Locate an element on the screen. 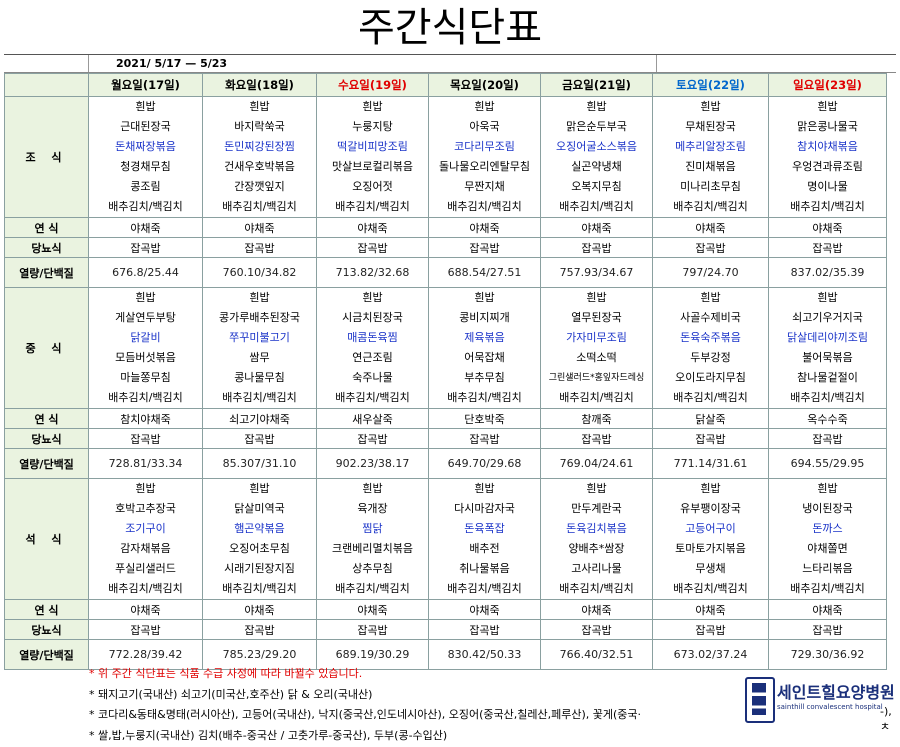 Image resolution: width=900 pixels, height=747 pixels. menu-item: 콩나물무침 is located at coordinates (259, 377).